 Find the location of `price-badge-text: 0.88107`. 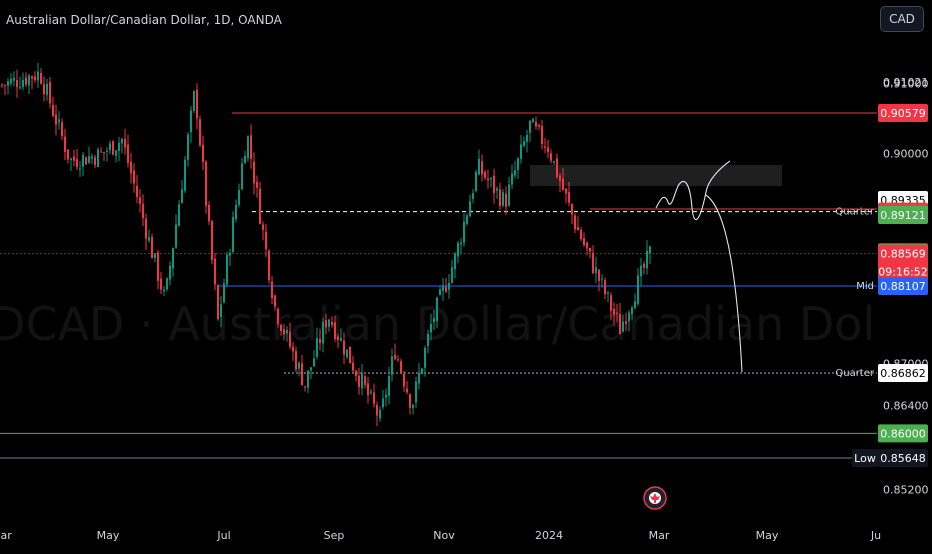

price-badge-text: 0.88107 is located at coordinates (903, 286).